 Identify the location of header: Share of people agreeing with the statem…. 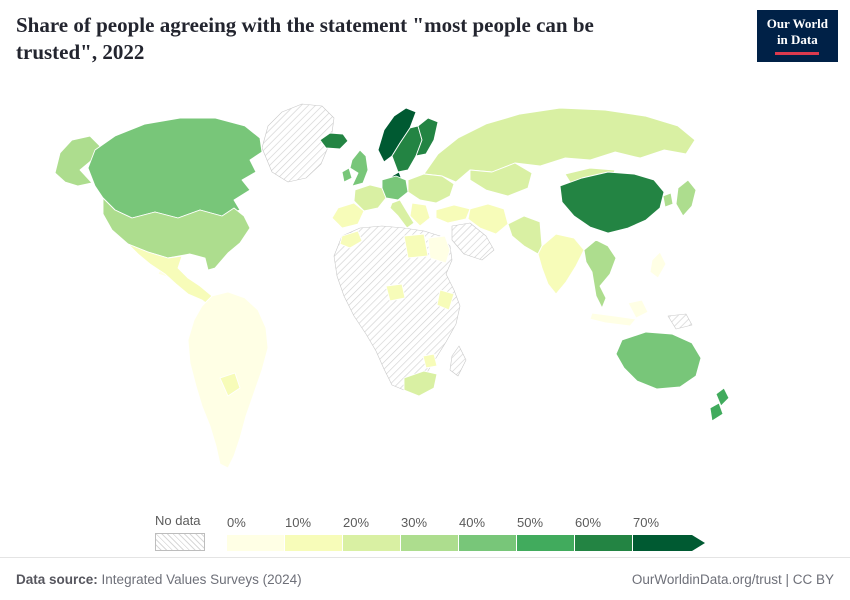
(341, 39).